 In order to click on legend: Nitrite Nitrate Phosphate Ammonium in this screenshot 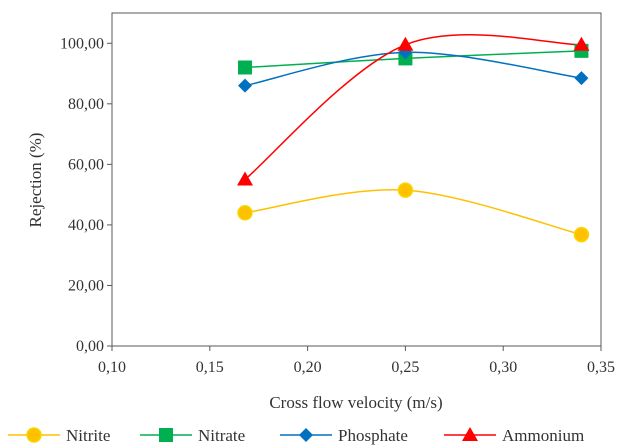, I will do `click(296, 435)`.